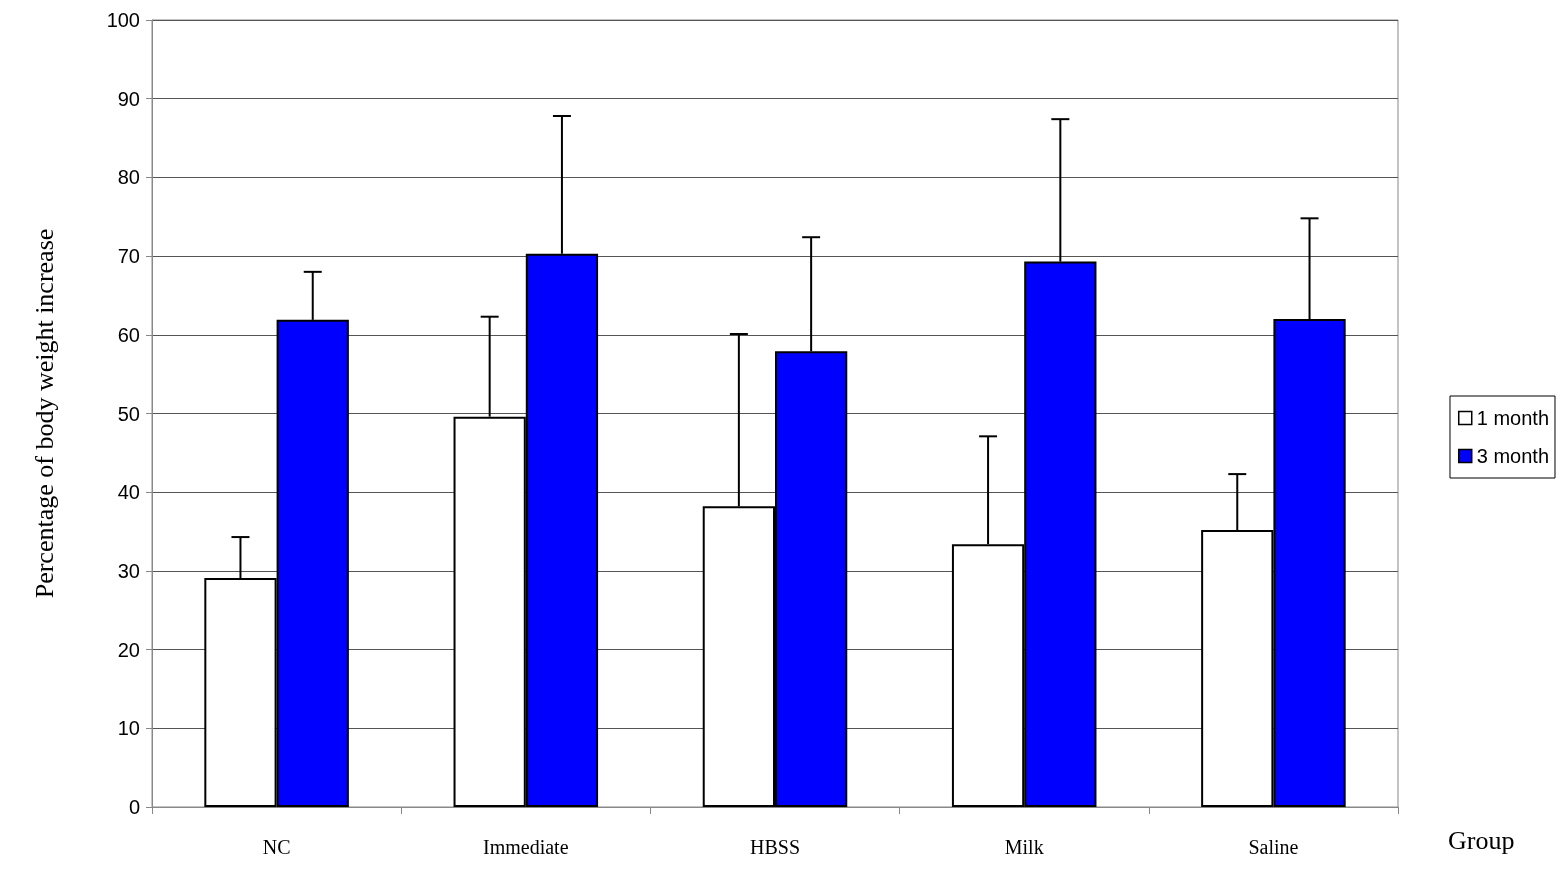 The height and width of the screenshot is (874, 1565). Describe the element at coordinates (1512, 418) in the screenshot. I see `legend-label: 1 month` at that location.